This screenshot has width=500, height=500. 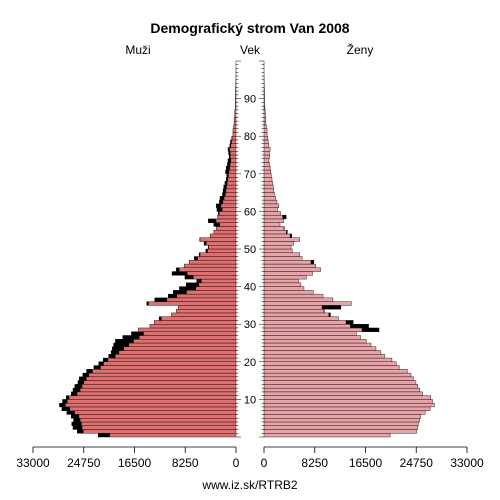 I want to click on source-caption: www.iz.sk/RTRB2, so click(x=249, y=485).